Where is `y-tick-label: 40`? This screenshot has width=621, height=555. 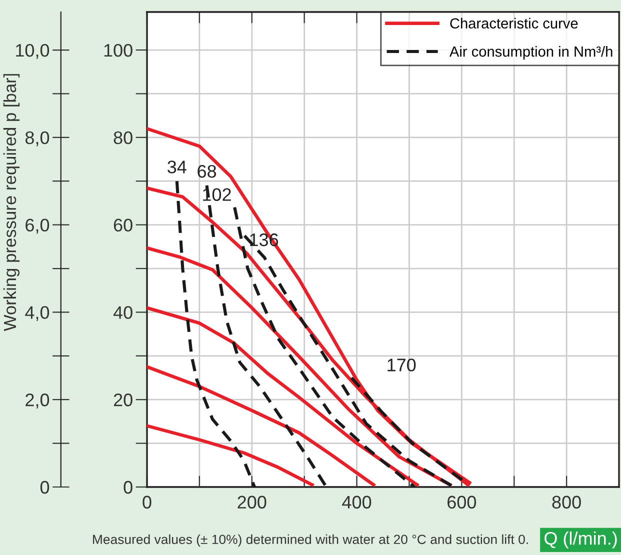
y-tick-label: 40 is located at coordinates (122, 312).